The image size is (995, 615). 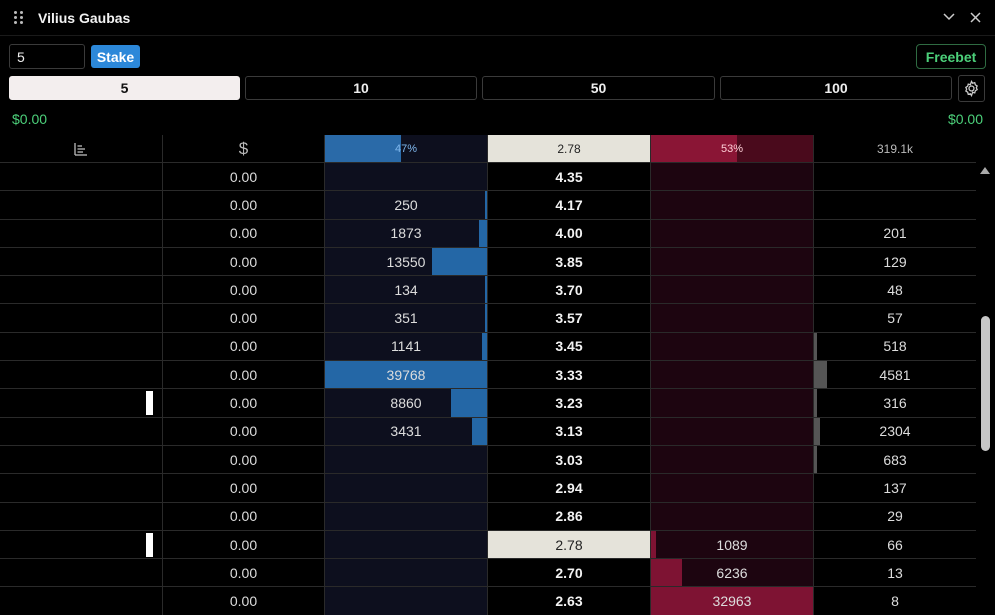 What do you see at coordinates (406, 347) in the screenshot?
I see `back-cell: 1141` at bounding box center [406, 347].